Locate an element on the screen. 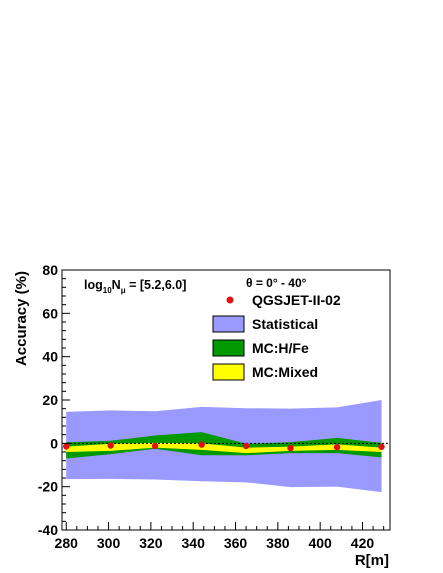 Image resolution: width=443 pixels, height=573 pixels. y-tick-label: -40 is located at coordinates (48, 530).